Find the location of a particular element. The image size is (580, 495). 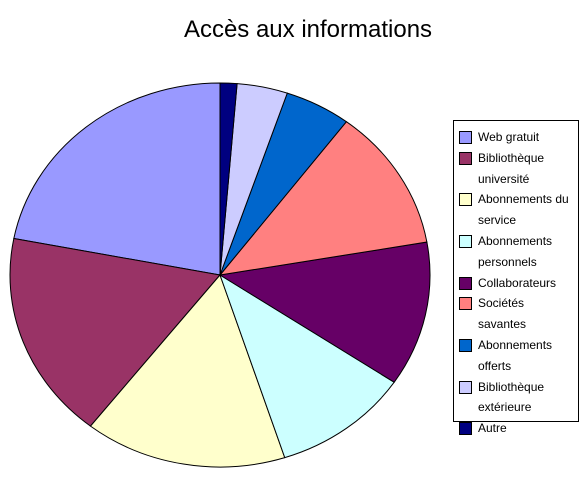

legend-item: Collaborateurs is located at coordinates (517, 283).